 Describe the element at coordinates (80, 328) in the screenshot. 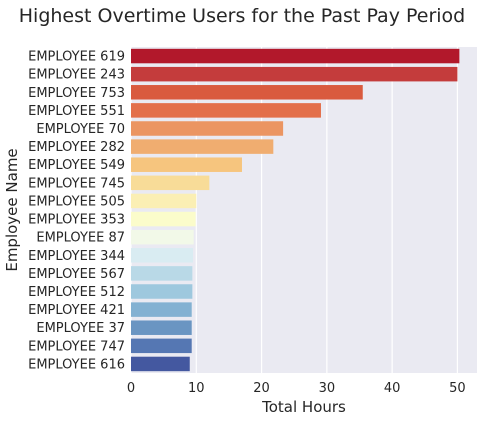

I see `y-tick-label: EMPLOYEE 37` at that location.